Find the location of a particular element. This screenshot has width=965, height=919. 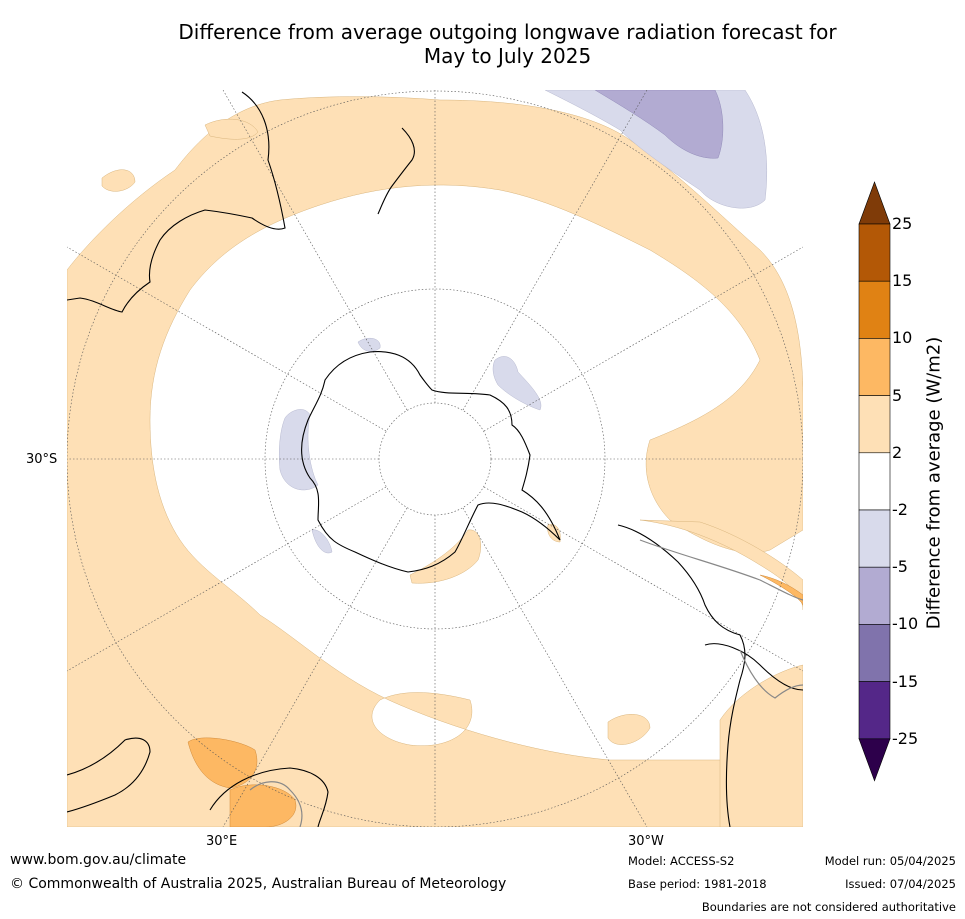

coastline-nz-north is located at coordinates (396, 171).